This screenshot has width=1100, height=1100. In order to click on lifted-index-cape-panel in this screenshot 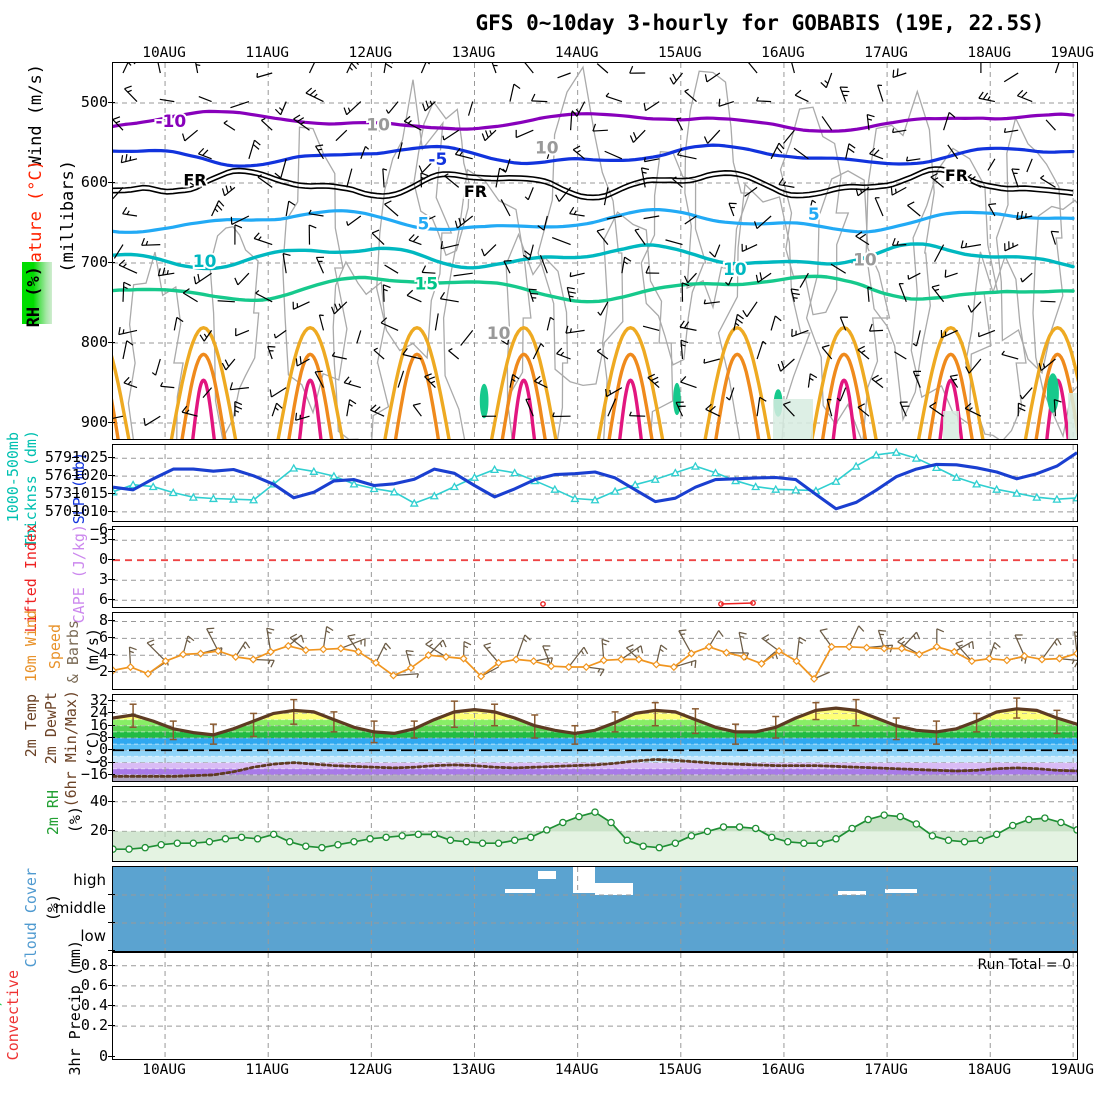, I will do `click(595, 567)`.